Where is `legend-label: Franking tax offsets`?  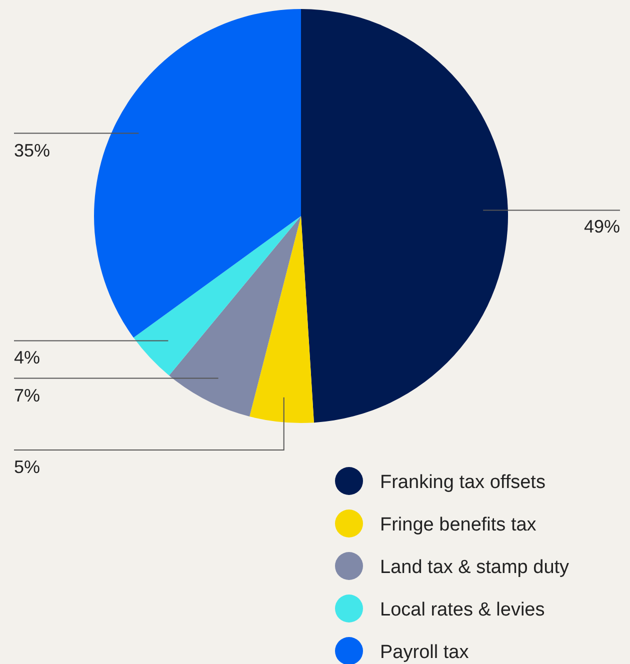
legend-label: Franking tax offsets is located at coordinates (463, 482).